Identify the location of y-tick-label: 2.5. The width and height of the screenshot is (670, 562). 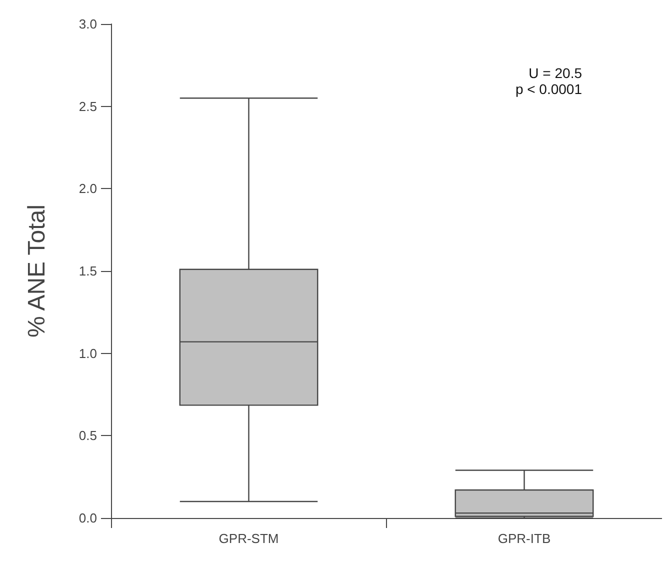
(87, 106).